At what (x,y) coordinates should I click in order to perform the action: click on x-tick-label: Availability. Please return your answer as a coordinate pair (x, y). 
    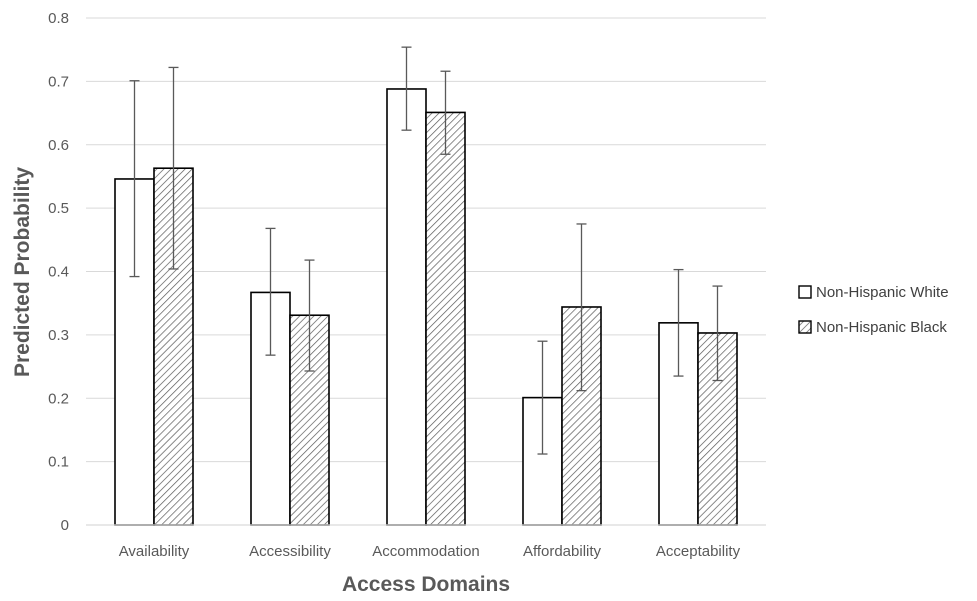
    Looking at the image, I should click on (154, 551).